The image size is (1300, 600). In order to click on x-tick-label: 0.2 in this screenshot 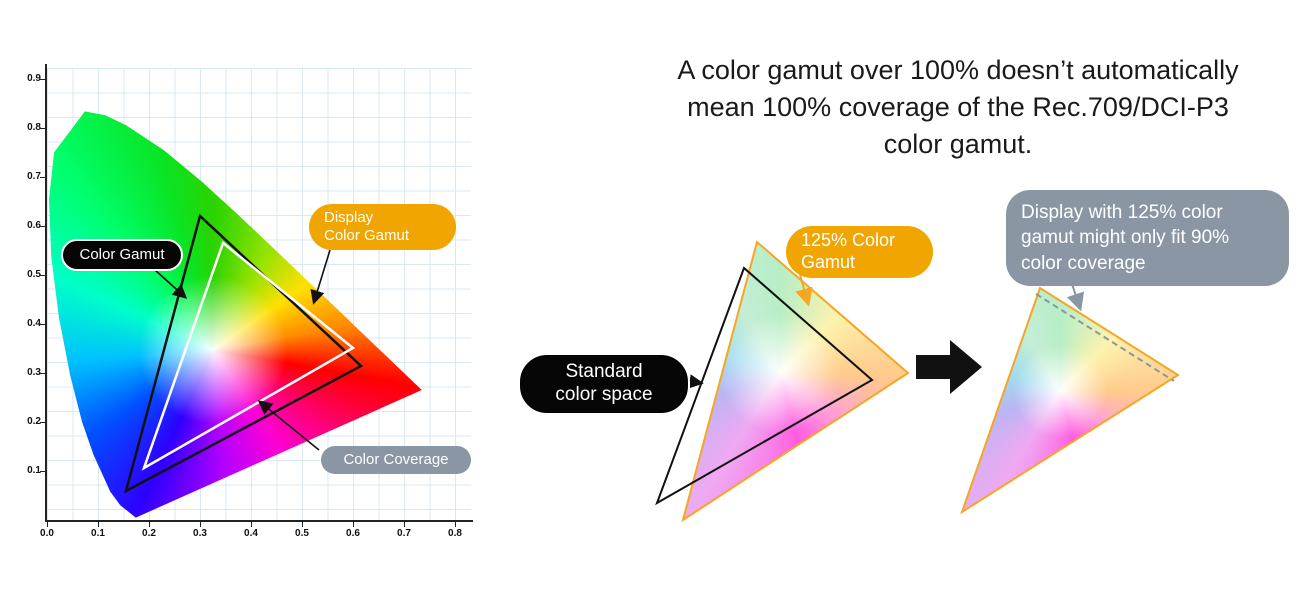, I will do `click(149, 533)`.